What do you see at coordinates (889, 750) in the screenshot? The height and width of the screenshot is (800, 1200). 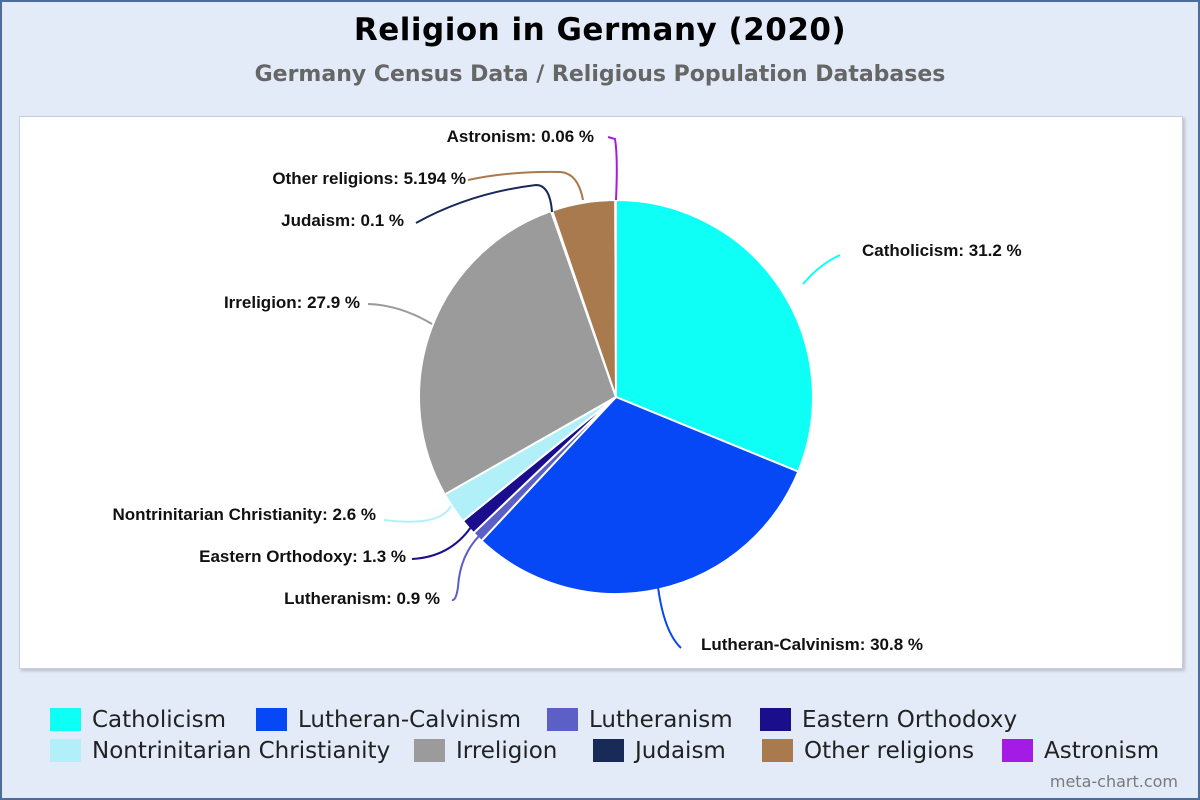 I see `legend-label: Other religions` at bounding box center [889, 750].